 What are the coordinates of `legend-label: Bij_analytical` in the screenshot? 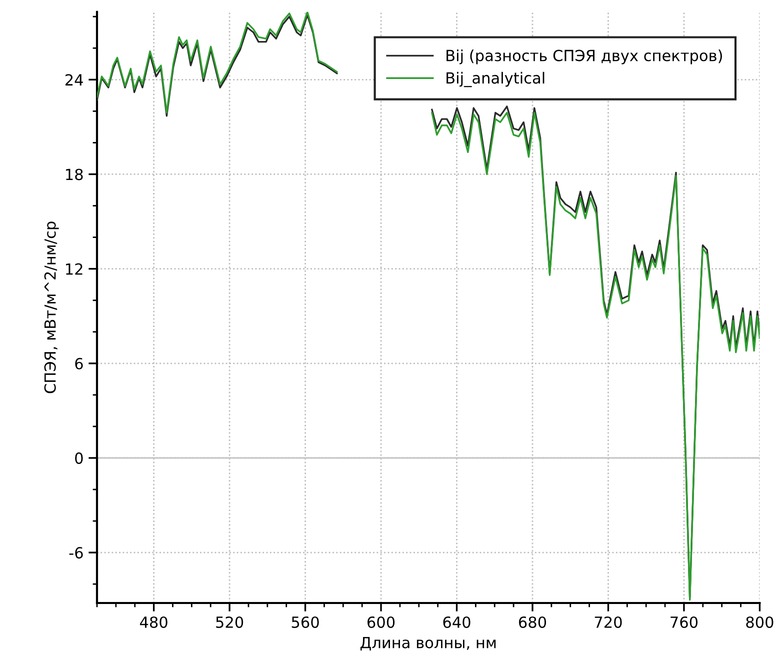 It's located at (495, 80).